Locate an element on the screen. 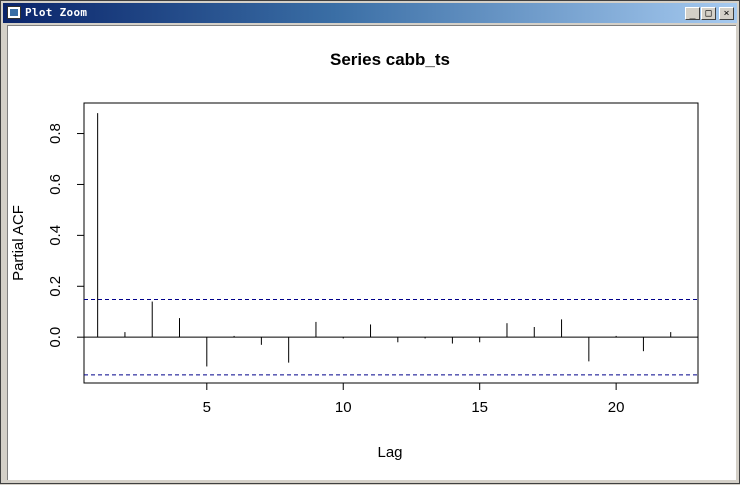  x-tick-label: 5 is located at coordinates (207, 407).